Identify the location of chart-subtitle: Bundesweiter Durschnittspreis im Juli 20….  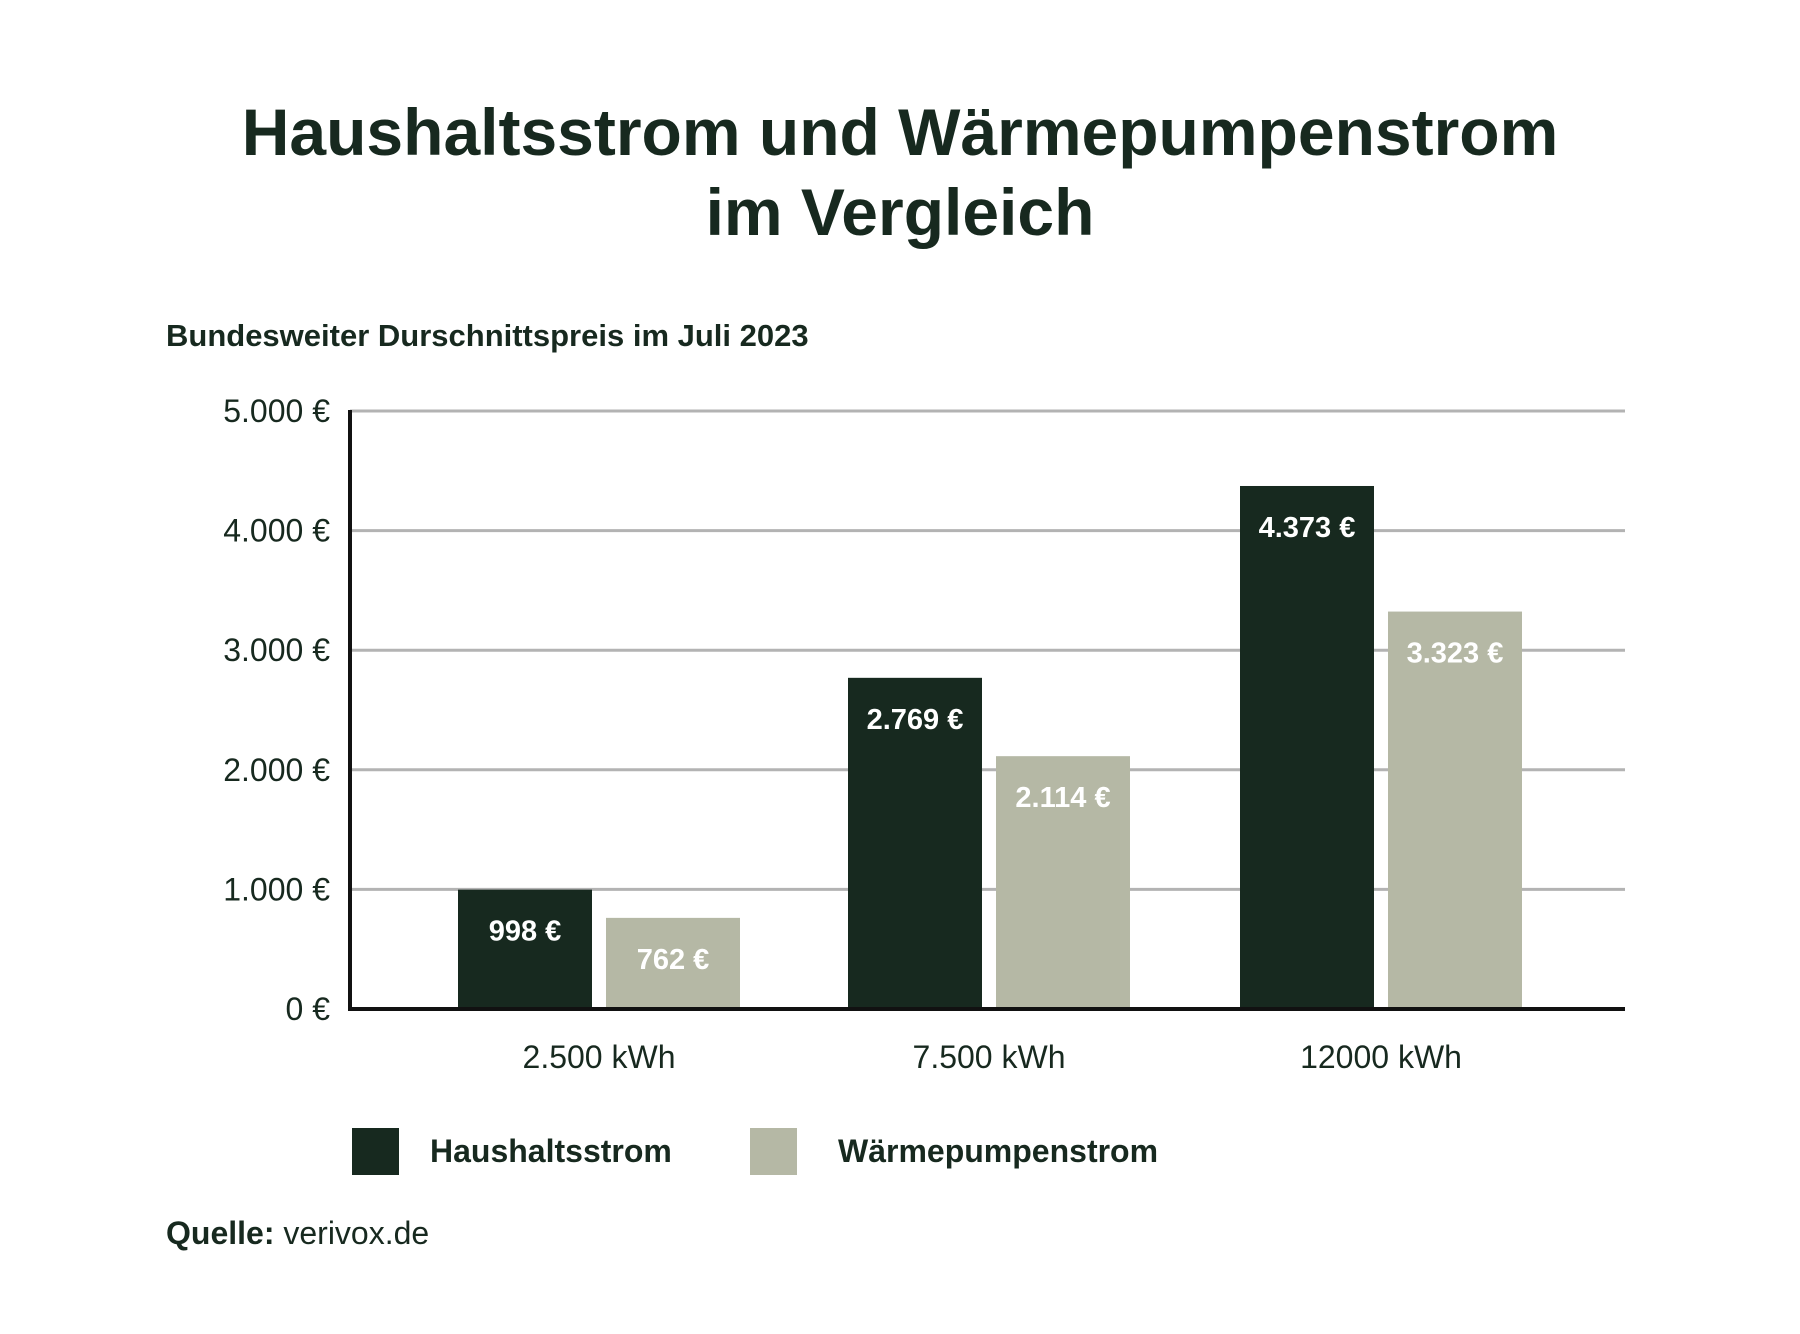
(487, 335).